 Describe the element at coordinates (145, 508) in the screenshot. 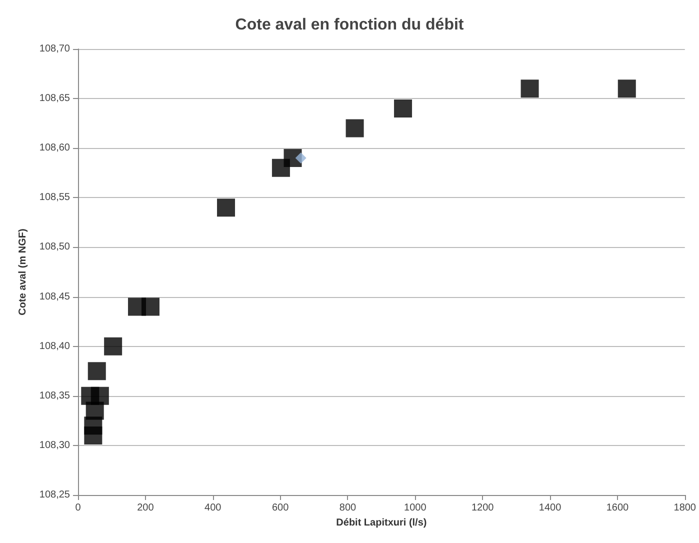

I see `x-tick-label: 200` at that location.